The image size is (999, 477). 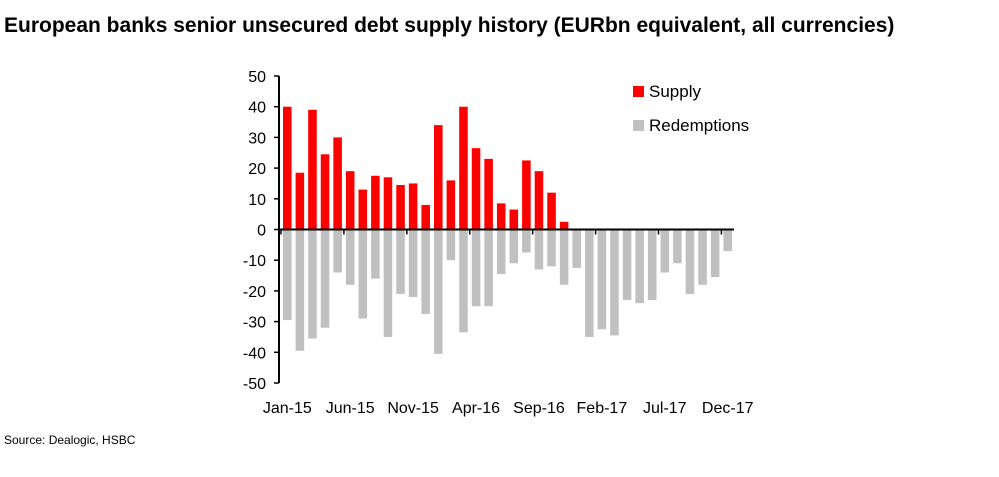 What do you see at coordinates (507, 291) in the screenshot?
I see `redemptions-series` at bounding box center [507, 291].